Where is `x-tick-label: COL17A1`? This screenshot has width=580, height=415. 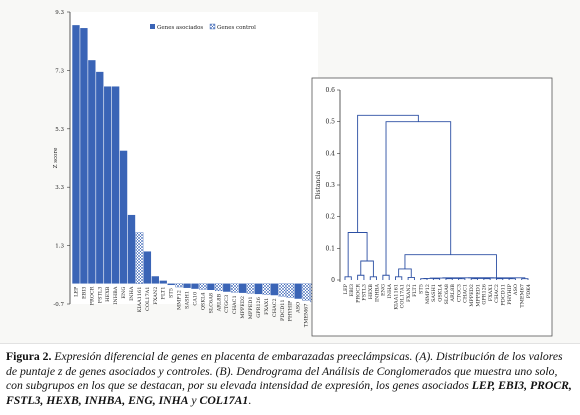
x-tick-label: COL17A1 is located at coordinates (148, 299).